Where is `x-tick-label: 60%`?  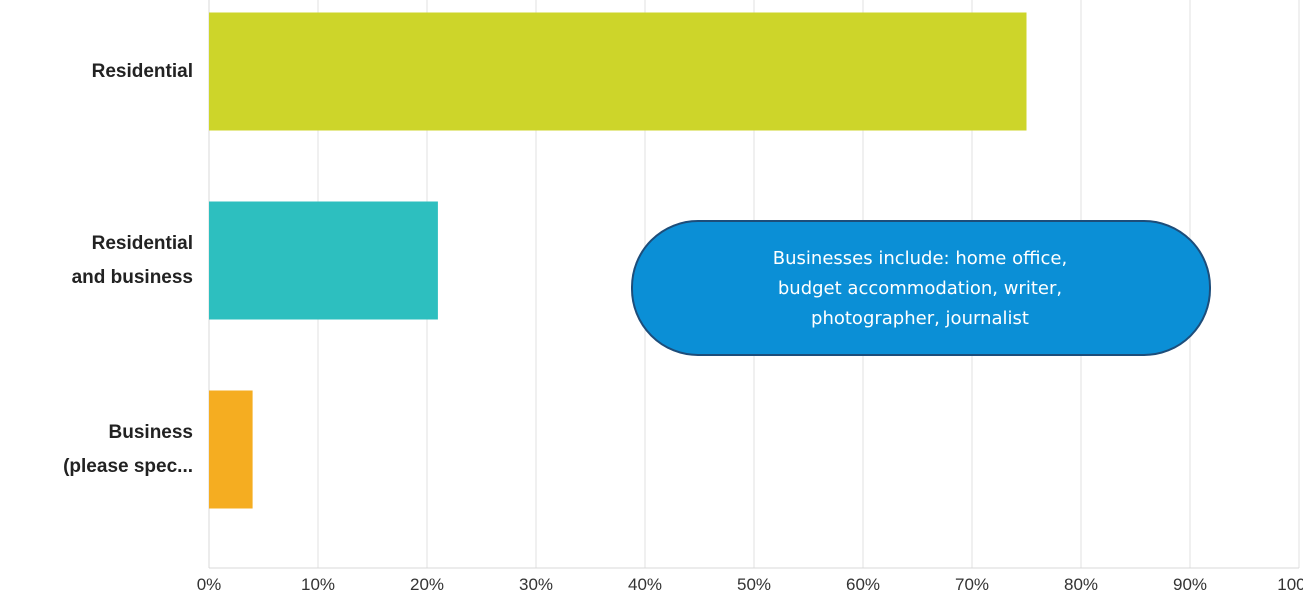
x-tick-label: 60% is located at coordinates (863, 584).